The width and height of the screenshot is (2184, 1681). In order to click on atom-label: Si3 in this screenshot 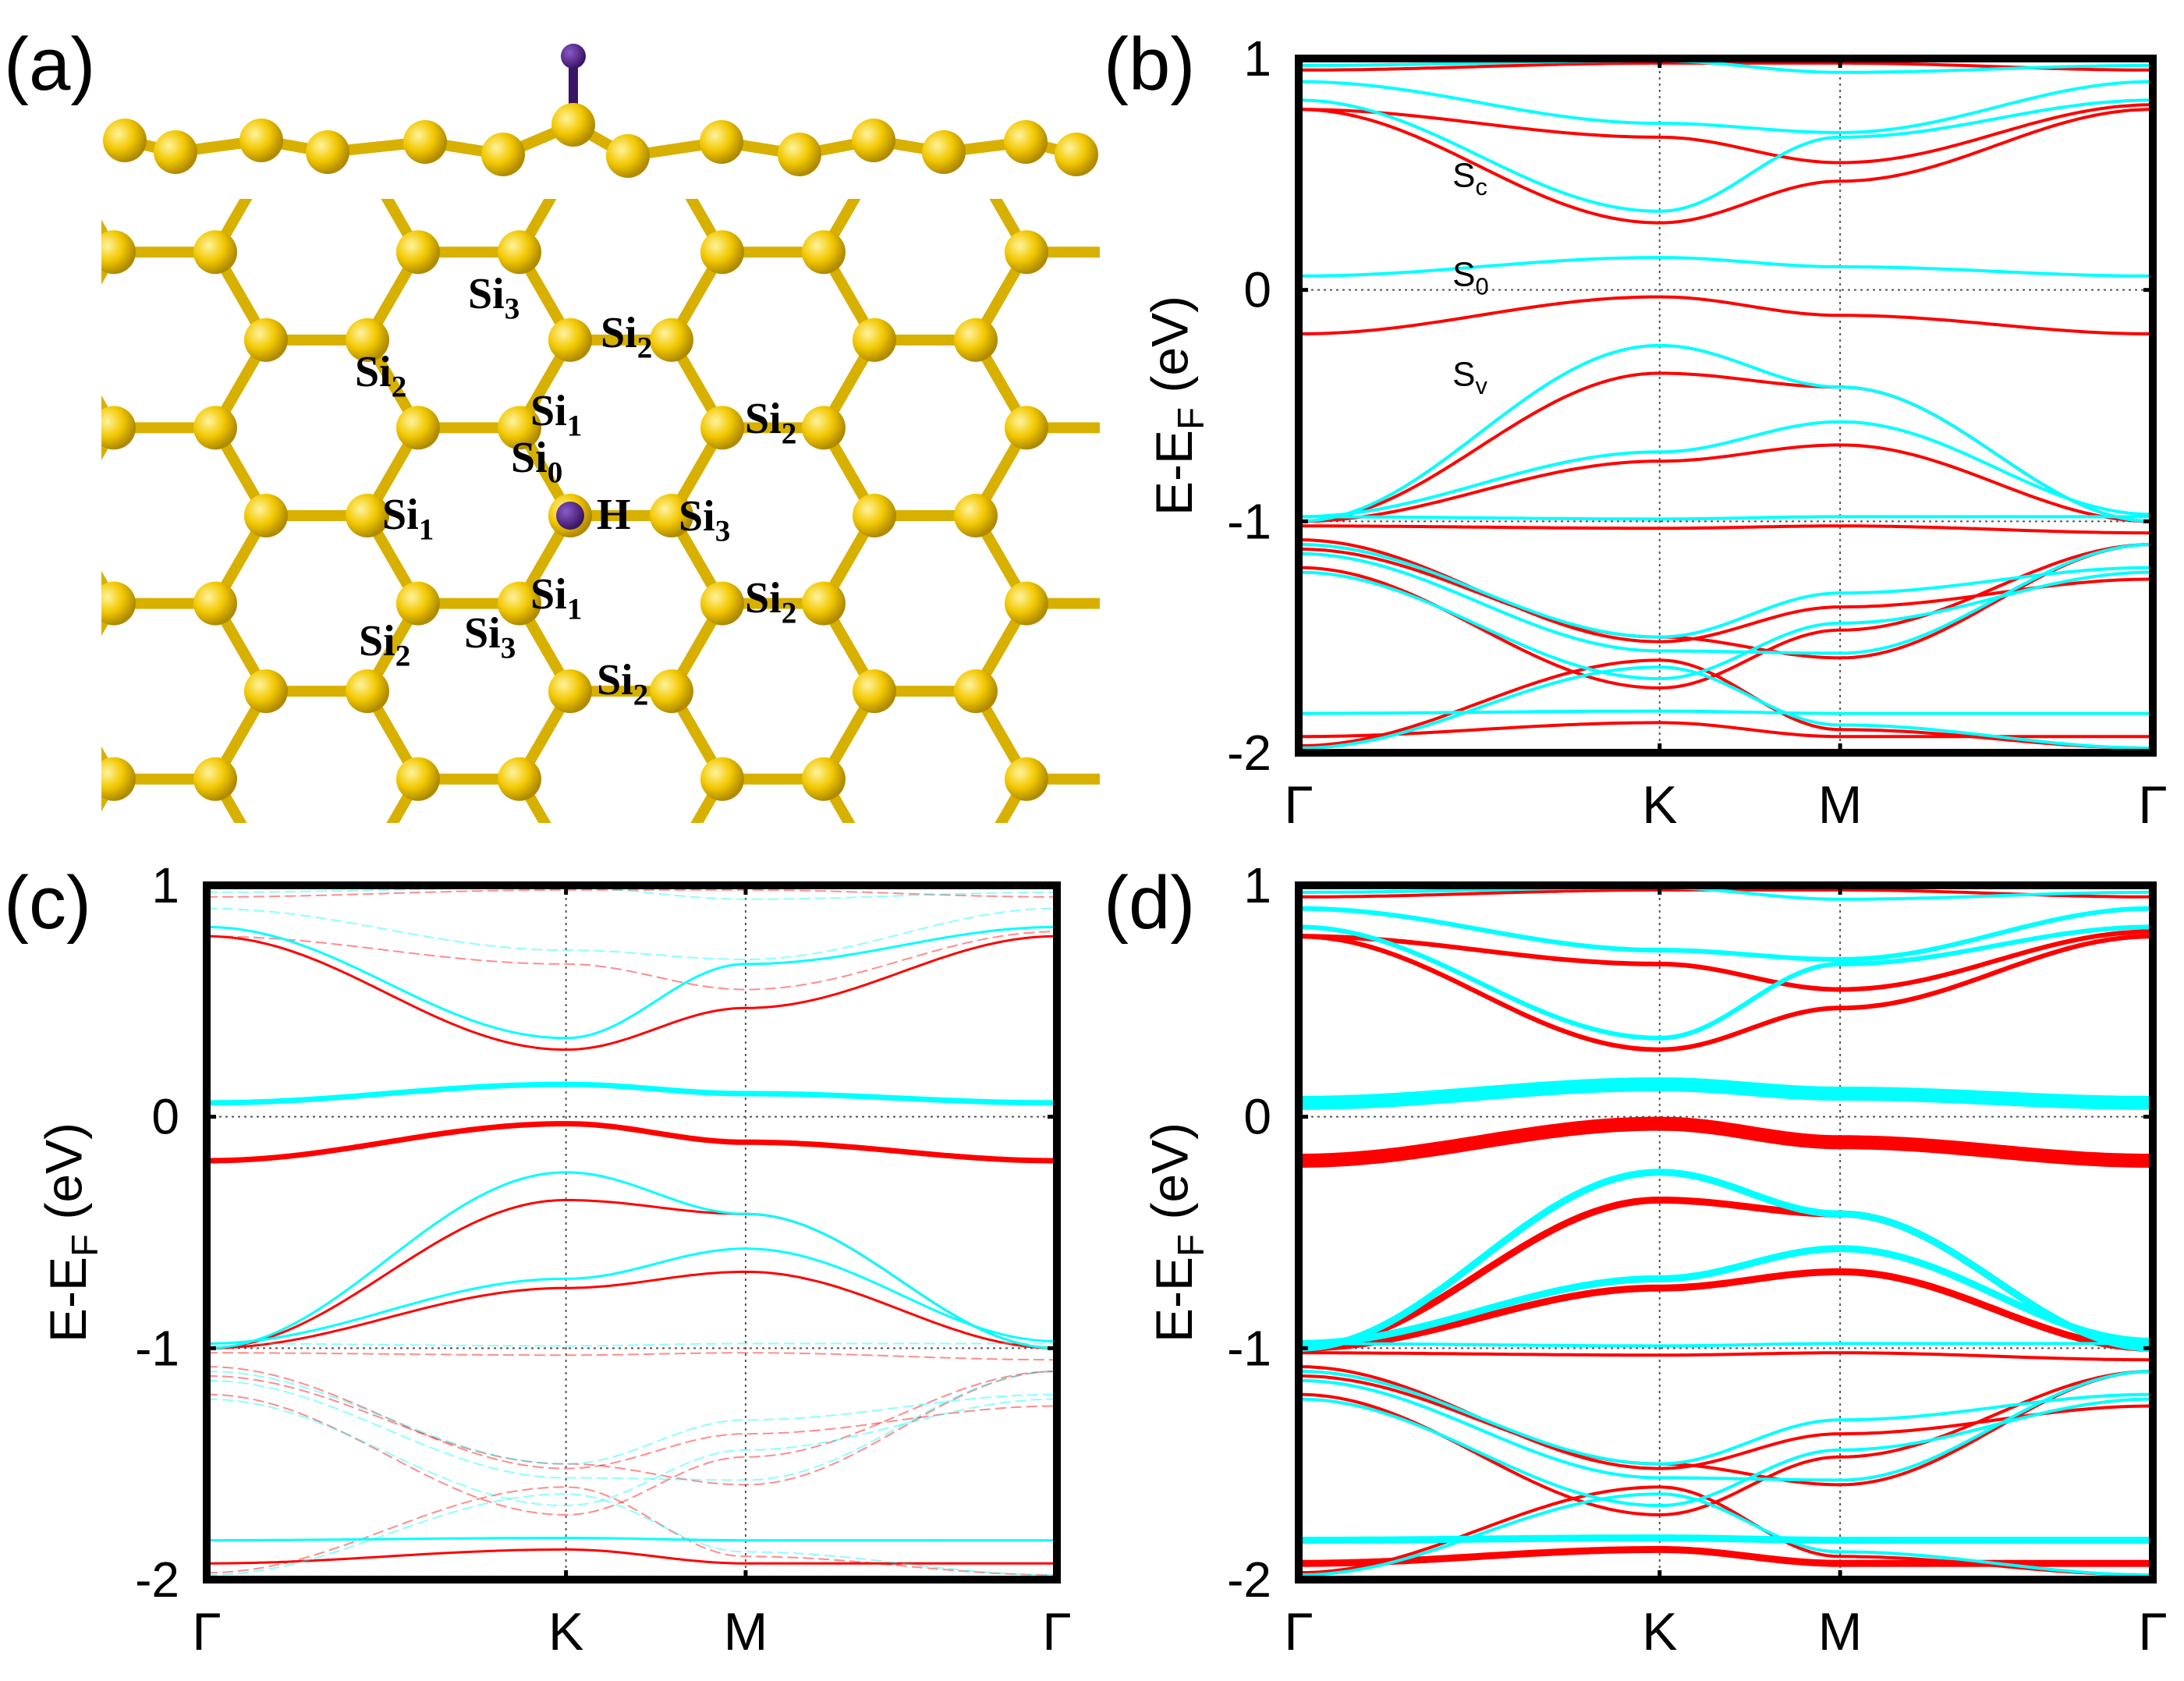, I will do `click(705, 520)`.